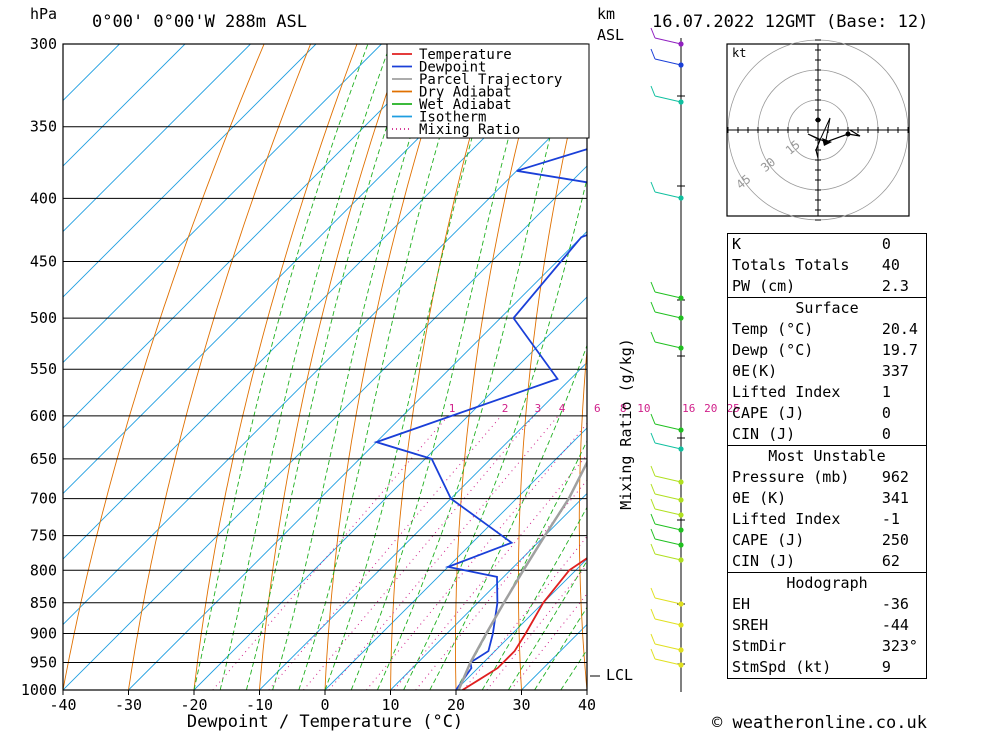  Describe the element at coordinates (890, 265) in the screenshot. I see `totals-value: 40` at that location.